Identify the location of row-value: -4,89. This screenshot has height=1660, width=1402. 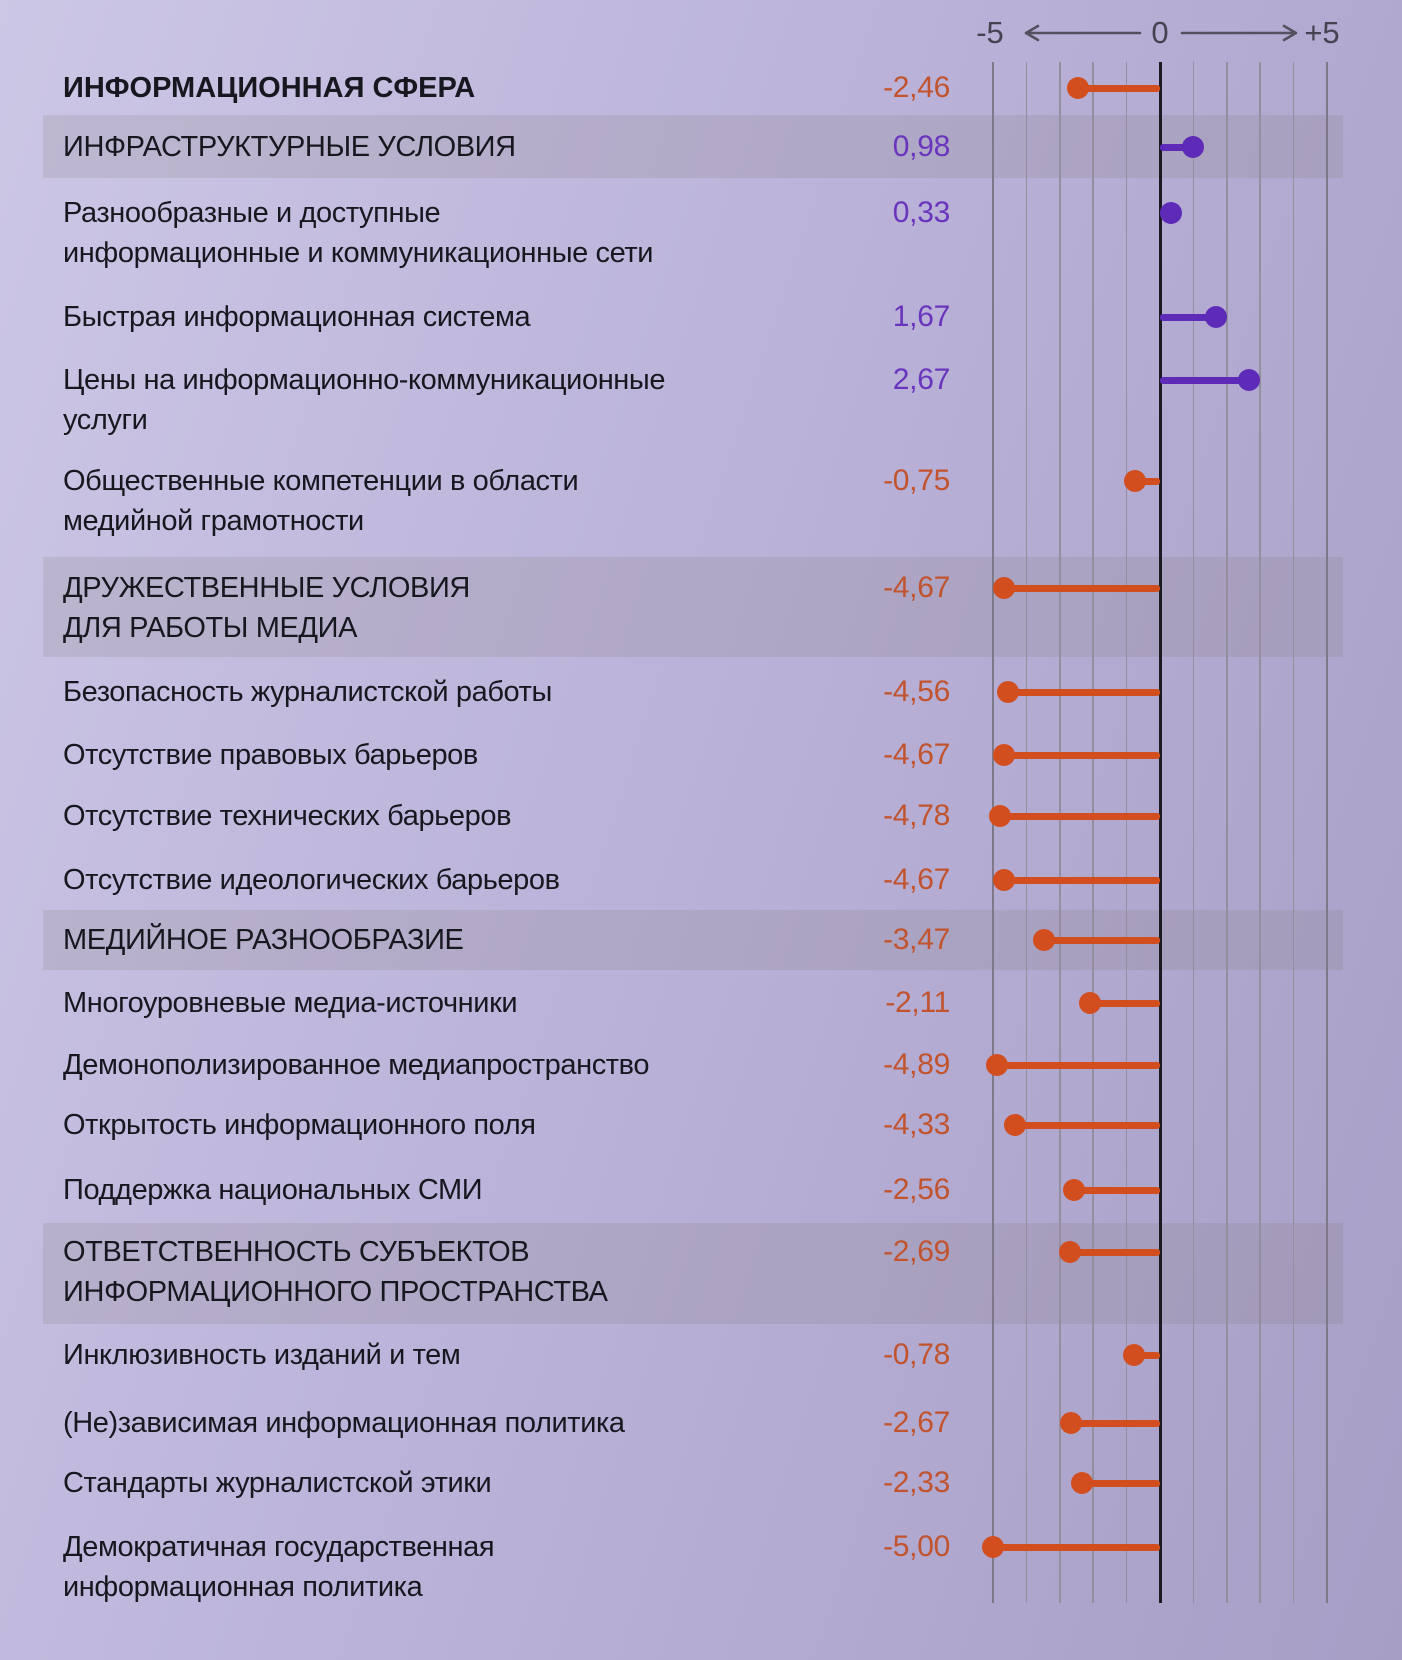
(916, 1064).